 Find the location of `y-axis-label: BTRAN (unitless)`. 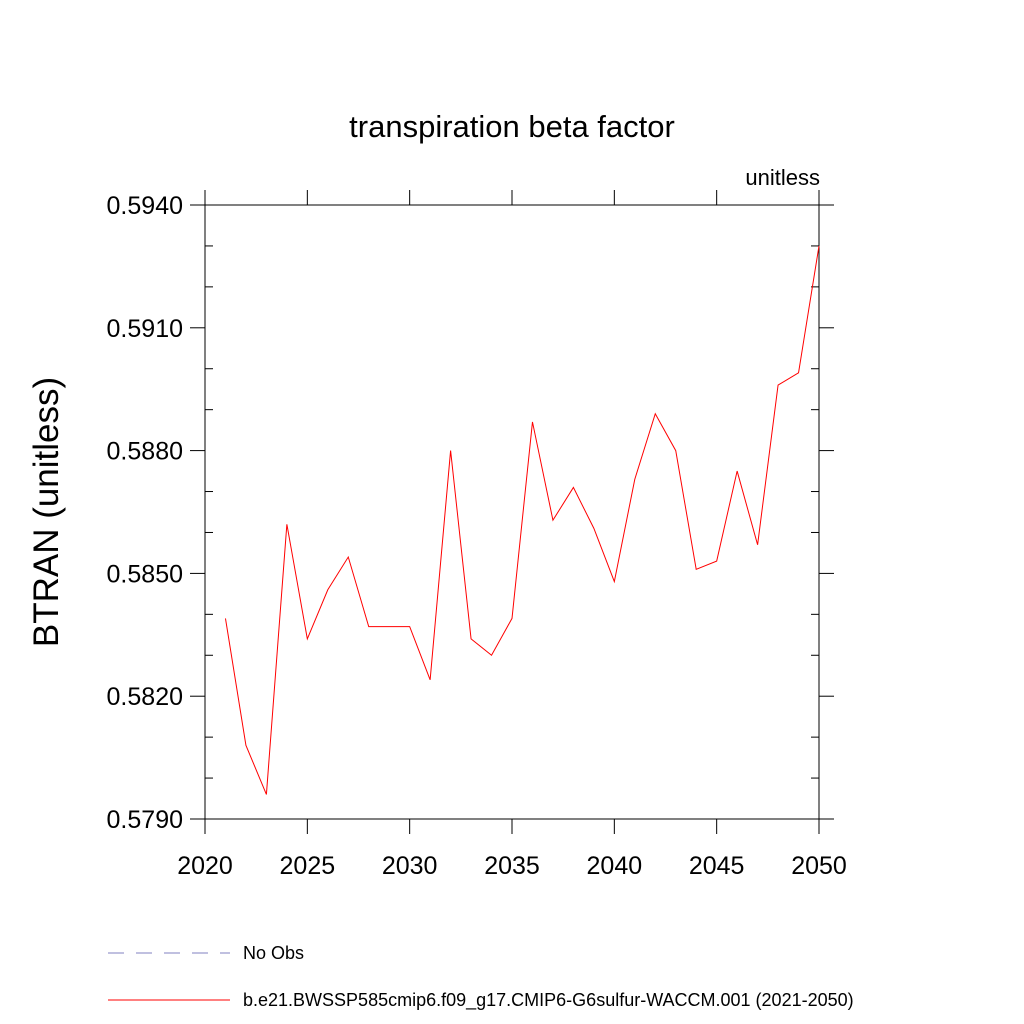

y-axis-label: BTRAN (unitless) is located at coordinates (46, 512).